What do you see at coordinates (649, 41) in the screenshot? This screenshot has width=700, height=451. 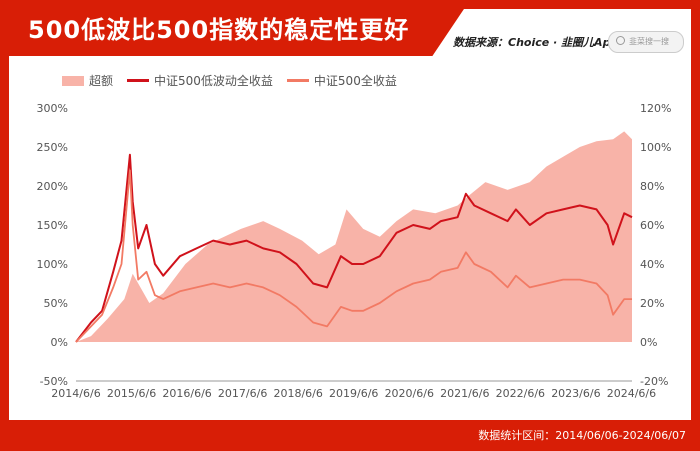 I see `search-placeholder: 韭菜搜一搜` at bounding box center [649, 41].